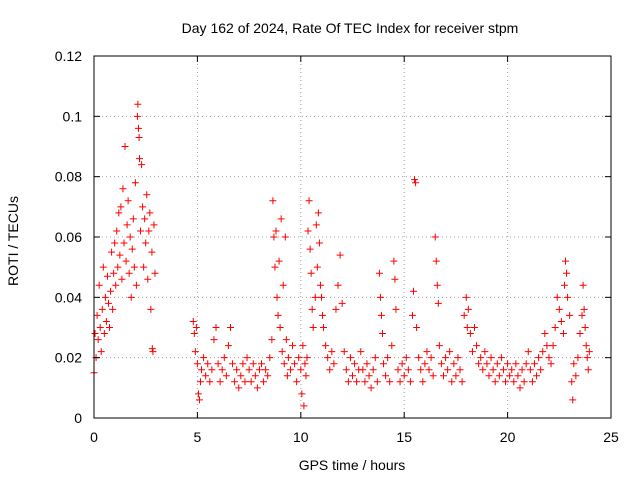  Describe the element at coordinates (68, 358) in the screenshot. I see `y-tick-label: 0.02` at that location.